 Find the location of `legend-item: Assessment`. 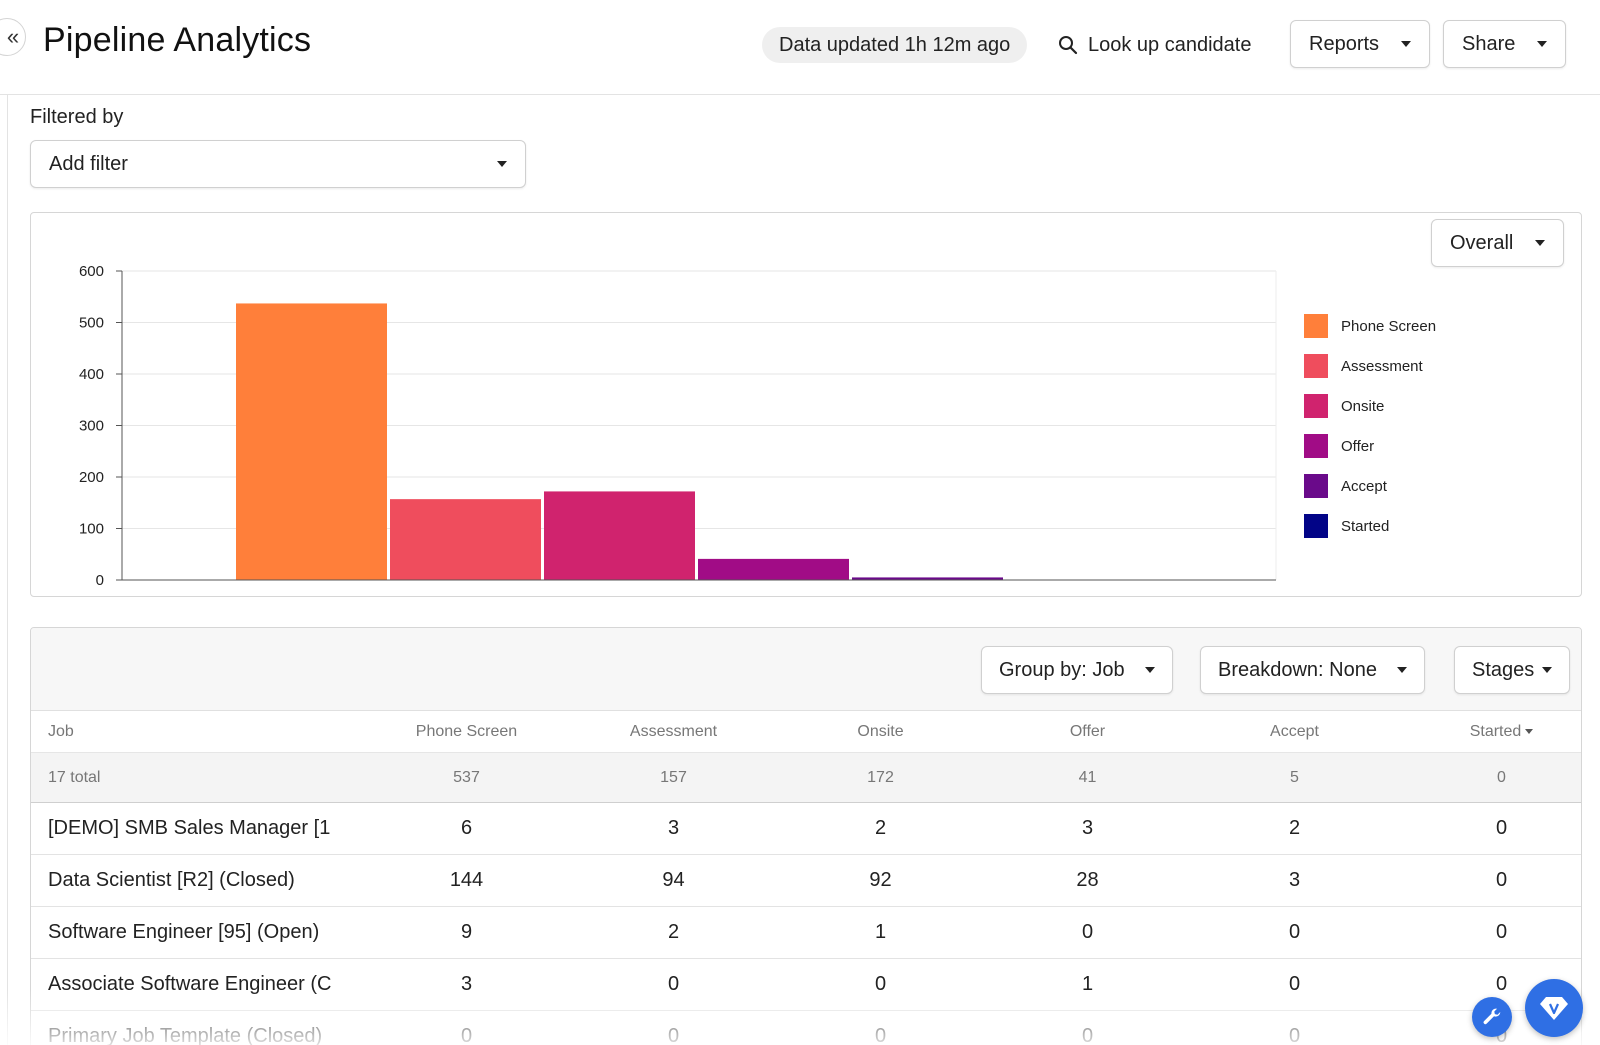

legend-item: Assessment is located at coordinates (1370, 366).